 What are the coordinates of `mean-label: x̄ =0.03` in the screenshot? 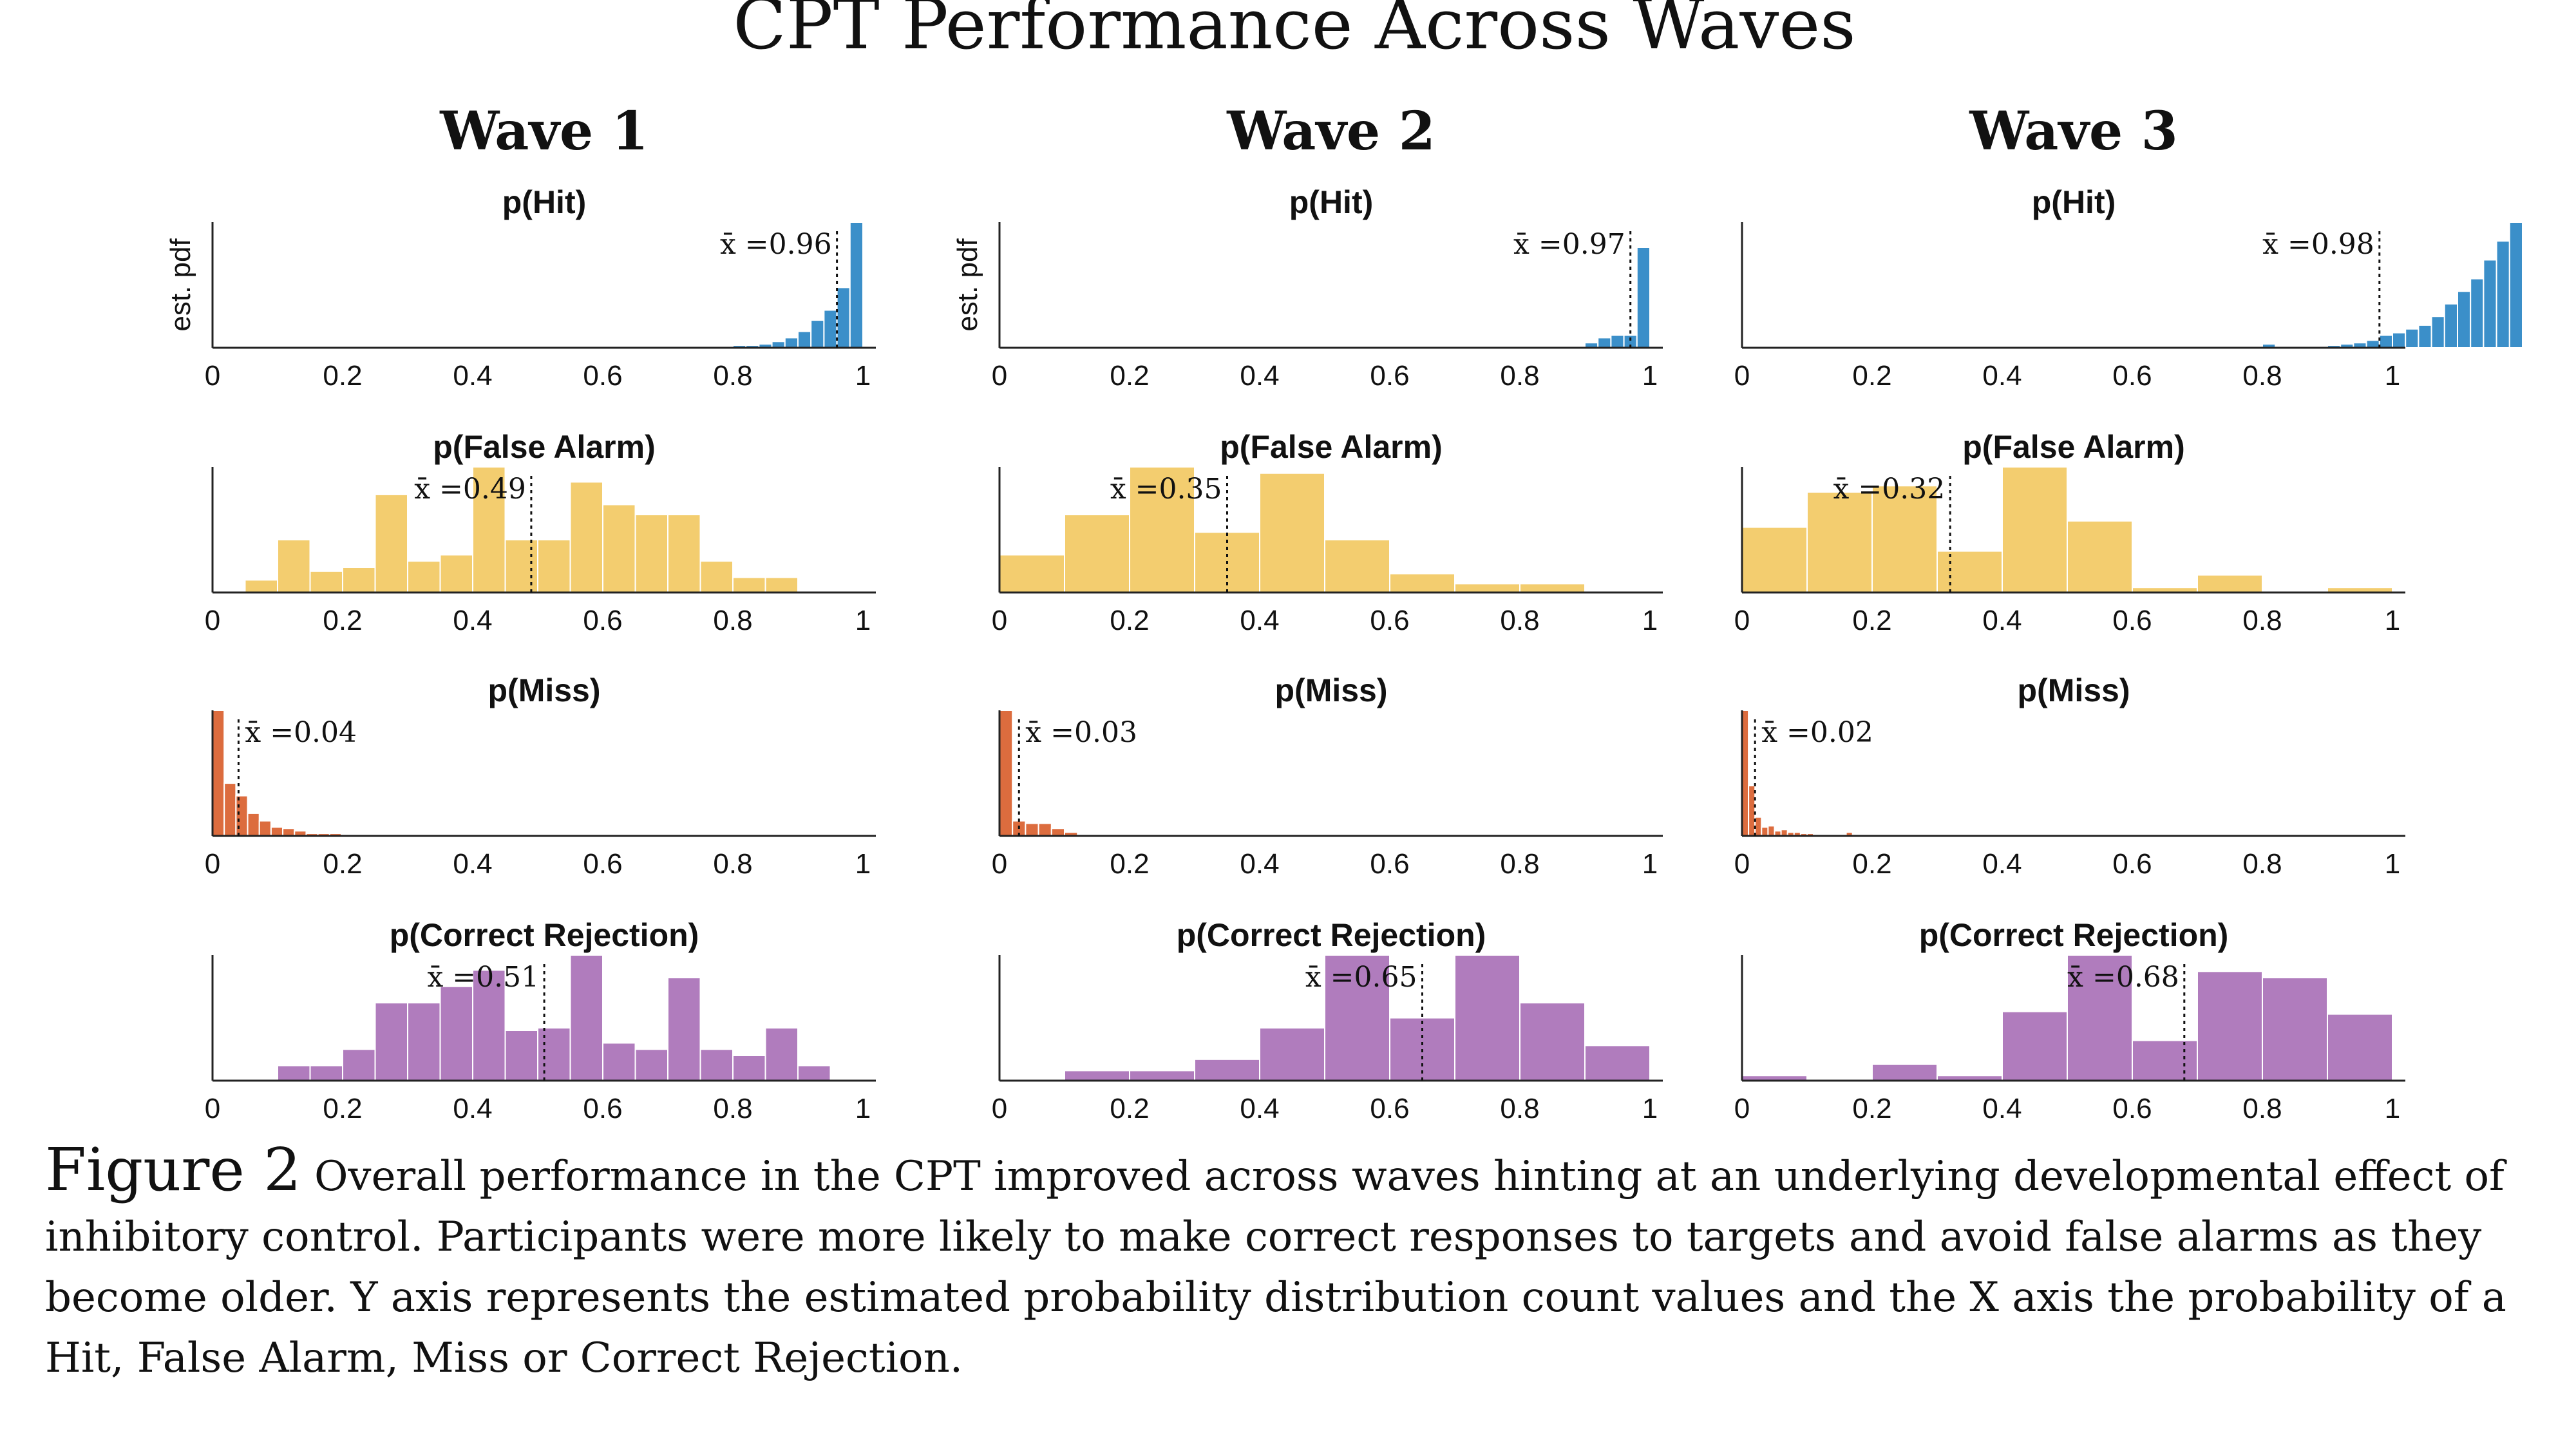 It's located at (1081, 732).